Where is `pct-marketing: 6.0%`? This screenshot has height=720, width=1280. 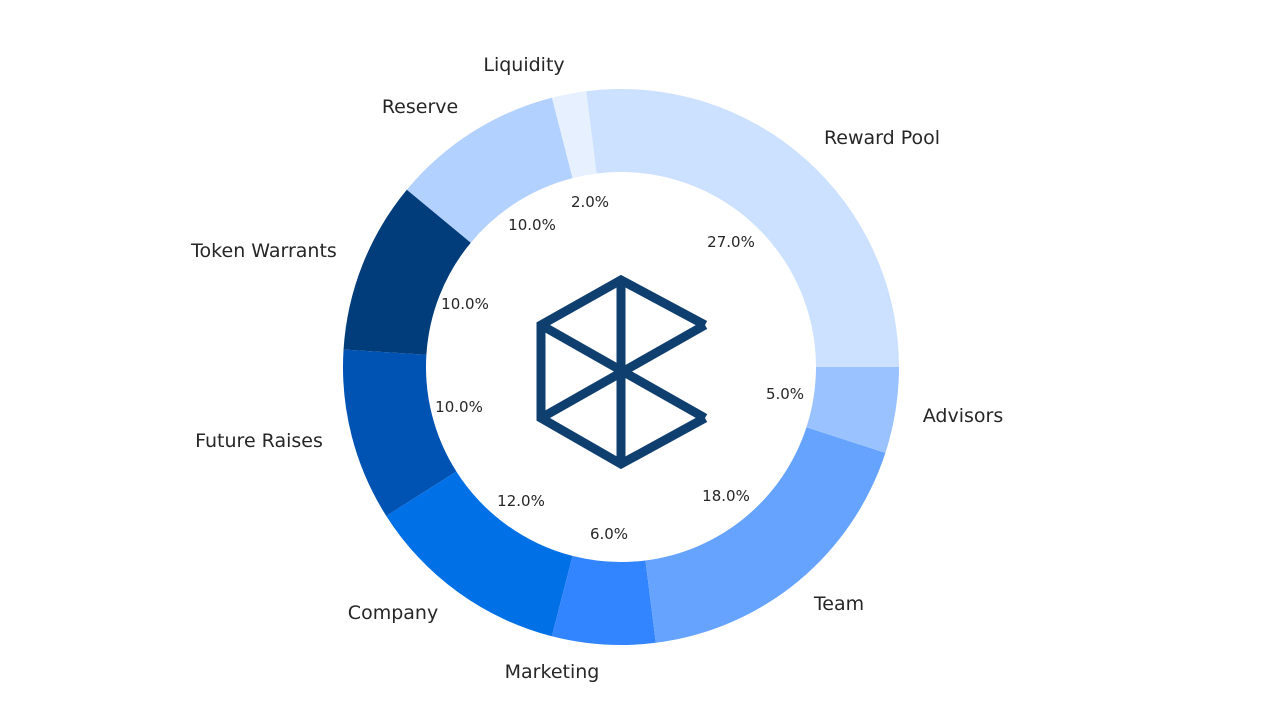
pct-marketing: 6.0% is located at coordinates (609, 534).